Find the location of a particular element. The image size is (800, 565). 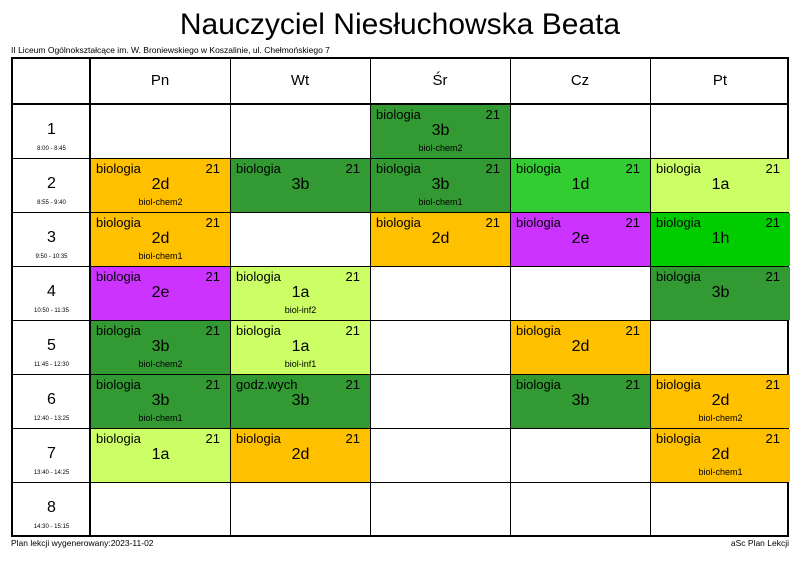

lesson-class: 1h is located at coordinates (720, 238).